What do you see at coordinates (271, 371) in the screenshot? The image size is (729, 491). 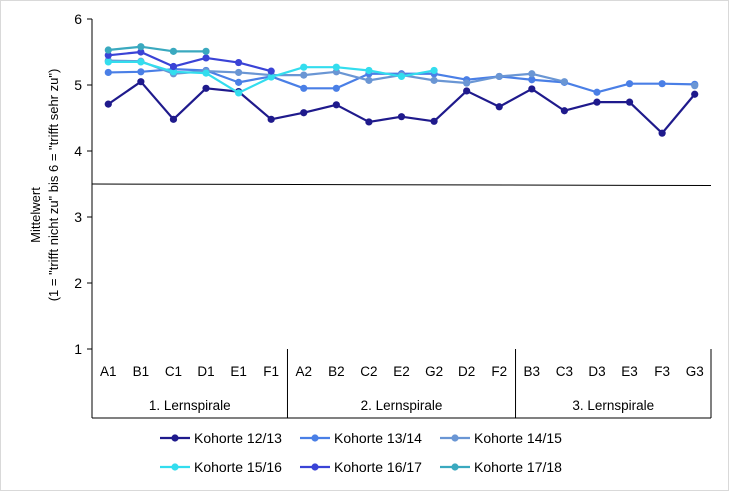 I see `x-tick-label: F1` at bounding box center [271, 371].